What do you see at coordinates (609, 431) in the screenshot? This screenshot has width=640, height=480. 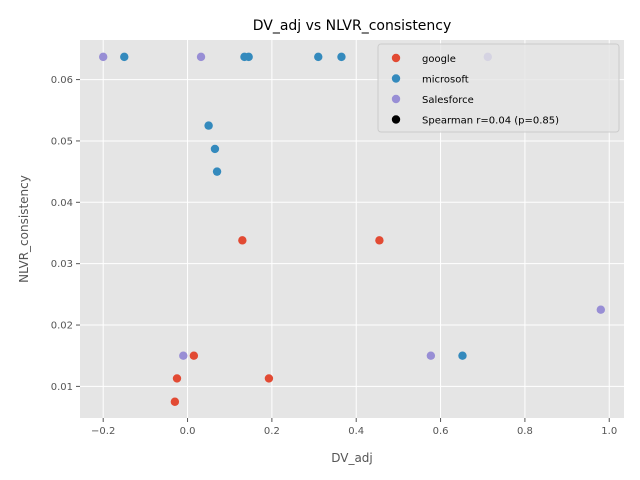 I see `x-tick-label: 1.0` at bounding box center [609, 431].